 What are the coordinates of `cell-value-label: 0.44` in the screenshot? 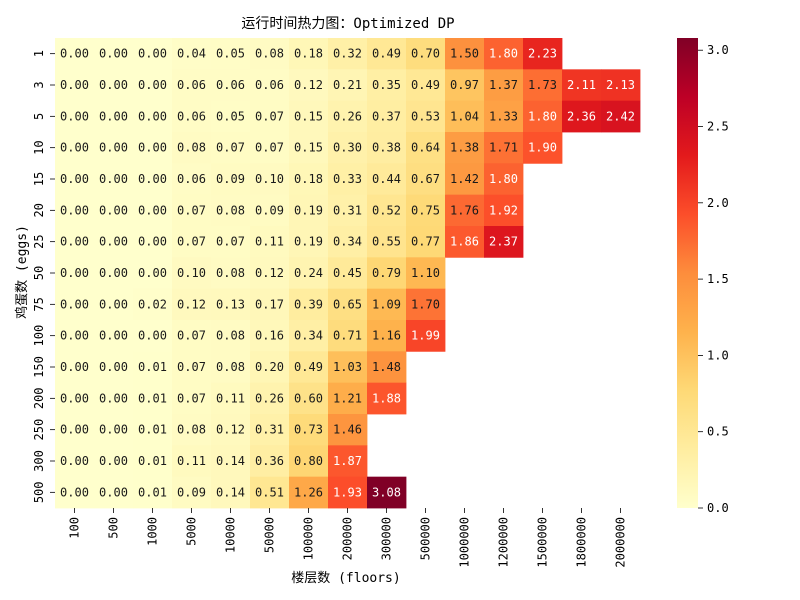 It's located at (386, 179).